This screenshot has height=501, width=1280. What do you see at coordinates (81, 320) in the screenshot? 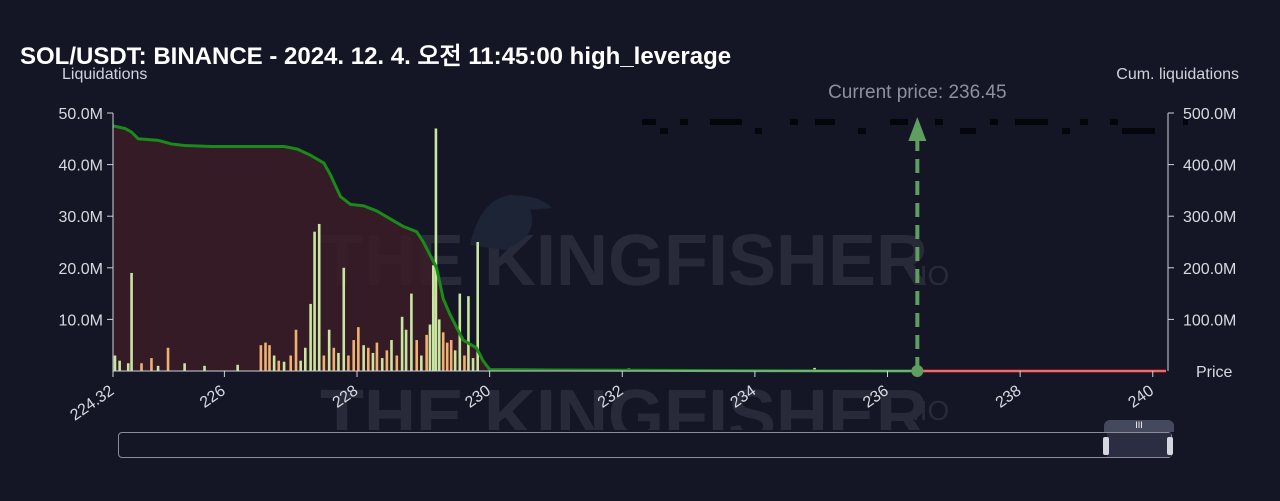
I see `y-tick-label-left: 10.0M` at bounding box center [81, 320].